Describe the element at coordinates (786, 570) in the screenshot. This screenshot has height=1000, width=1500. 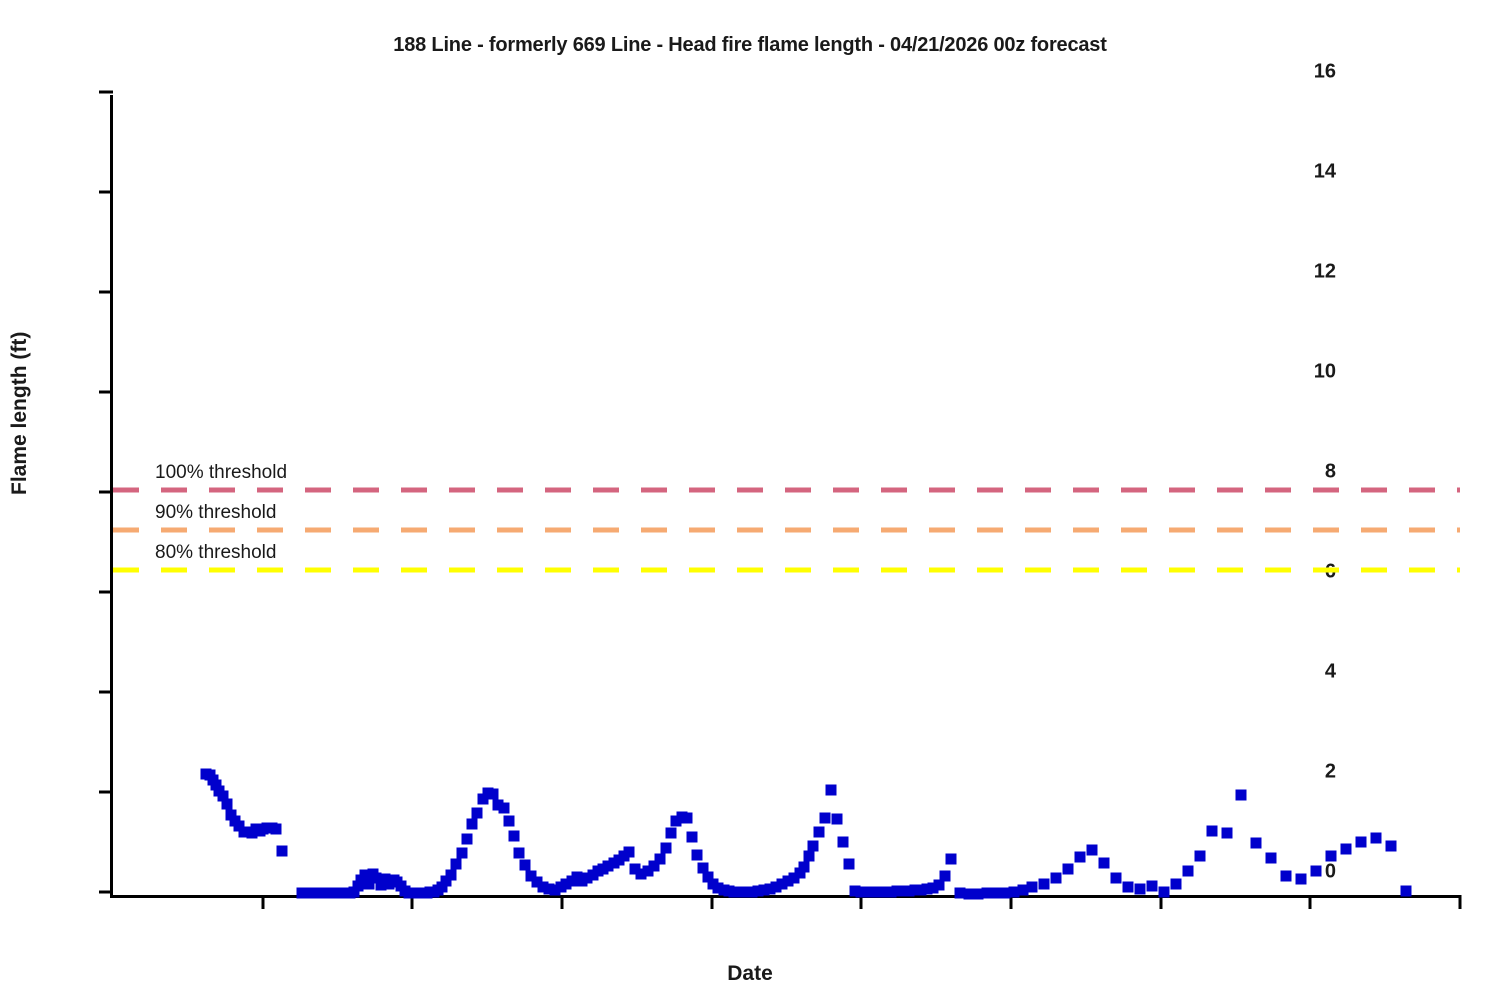
I see `threshold-line` at that location.